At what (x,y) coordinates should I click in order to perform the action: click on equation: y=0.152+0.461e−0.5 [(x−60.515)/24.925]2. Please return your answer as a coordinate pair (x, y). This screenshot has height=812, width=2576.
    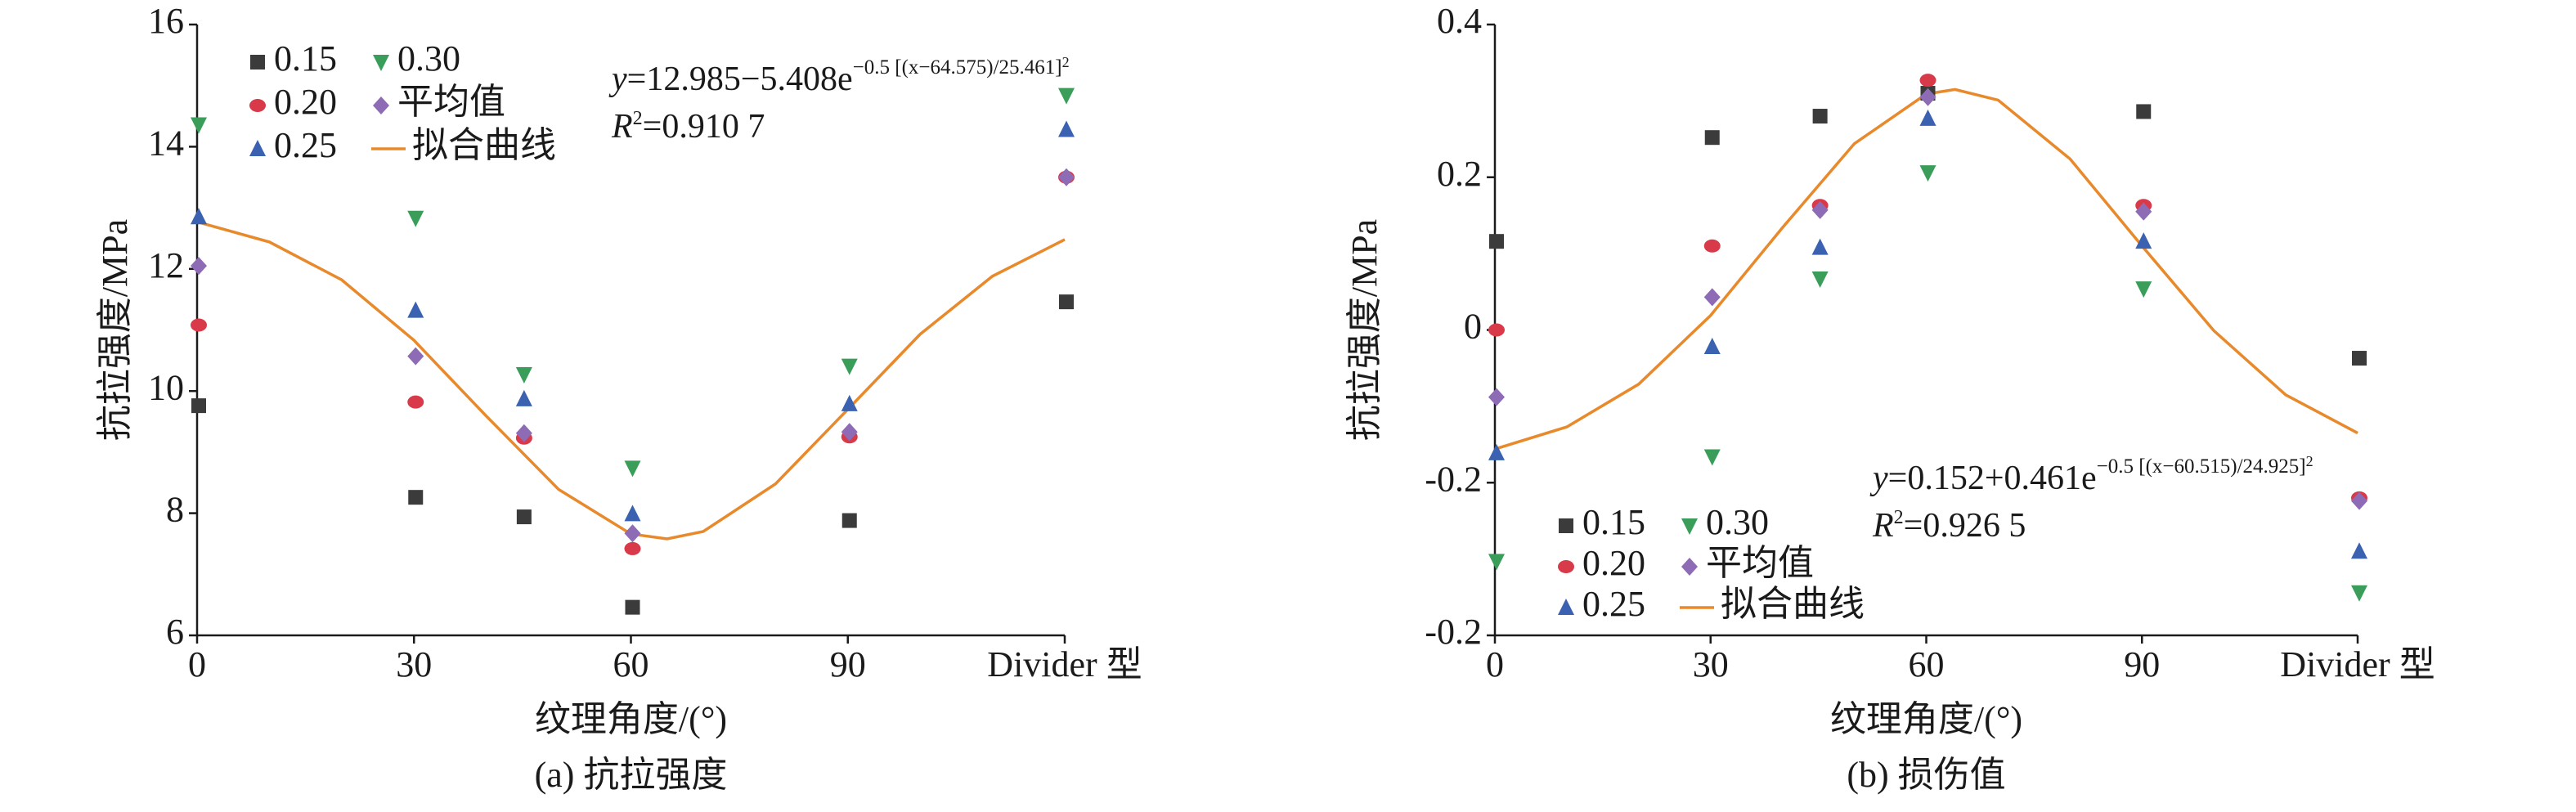
    Looking at the image, I should click on (2091, 475).